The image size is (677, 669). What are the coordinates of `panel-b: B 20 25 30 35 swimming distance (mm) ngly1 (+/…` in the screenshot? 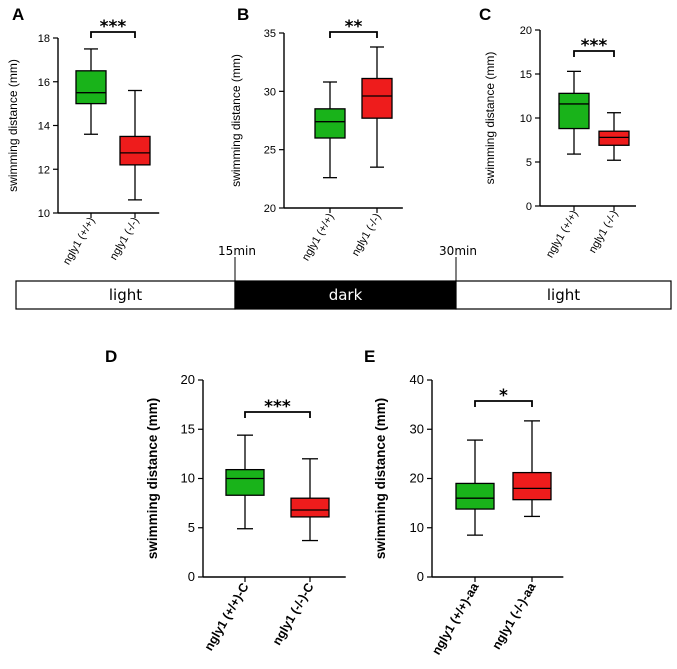 It's located at (316, 134).